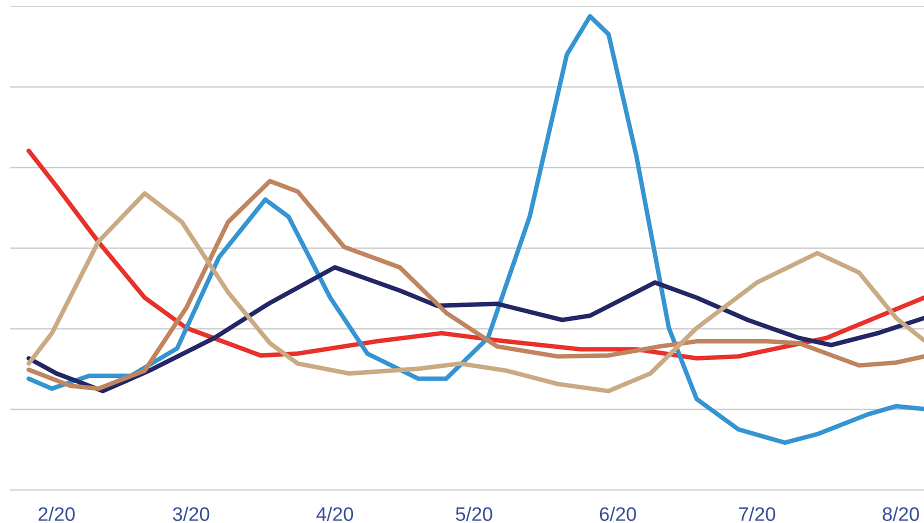 This screenshot has width=924, height=523. I want to click on x-tick-label: 2/20, so click(56, 513).